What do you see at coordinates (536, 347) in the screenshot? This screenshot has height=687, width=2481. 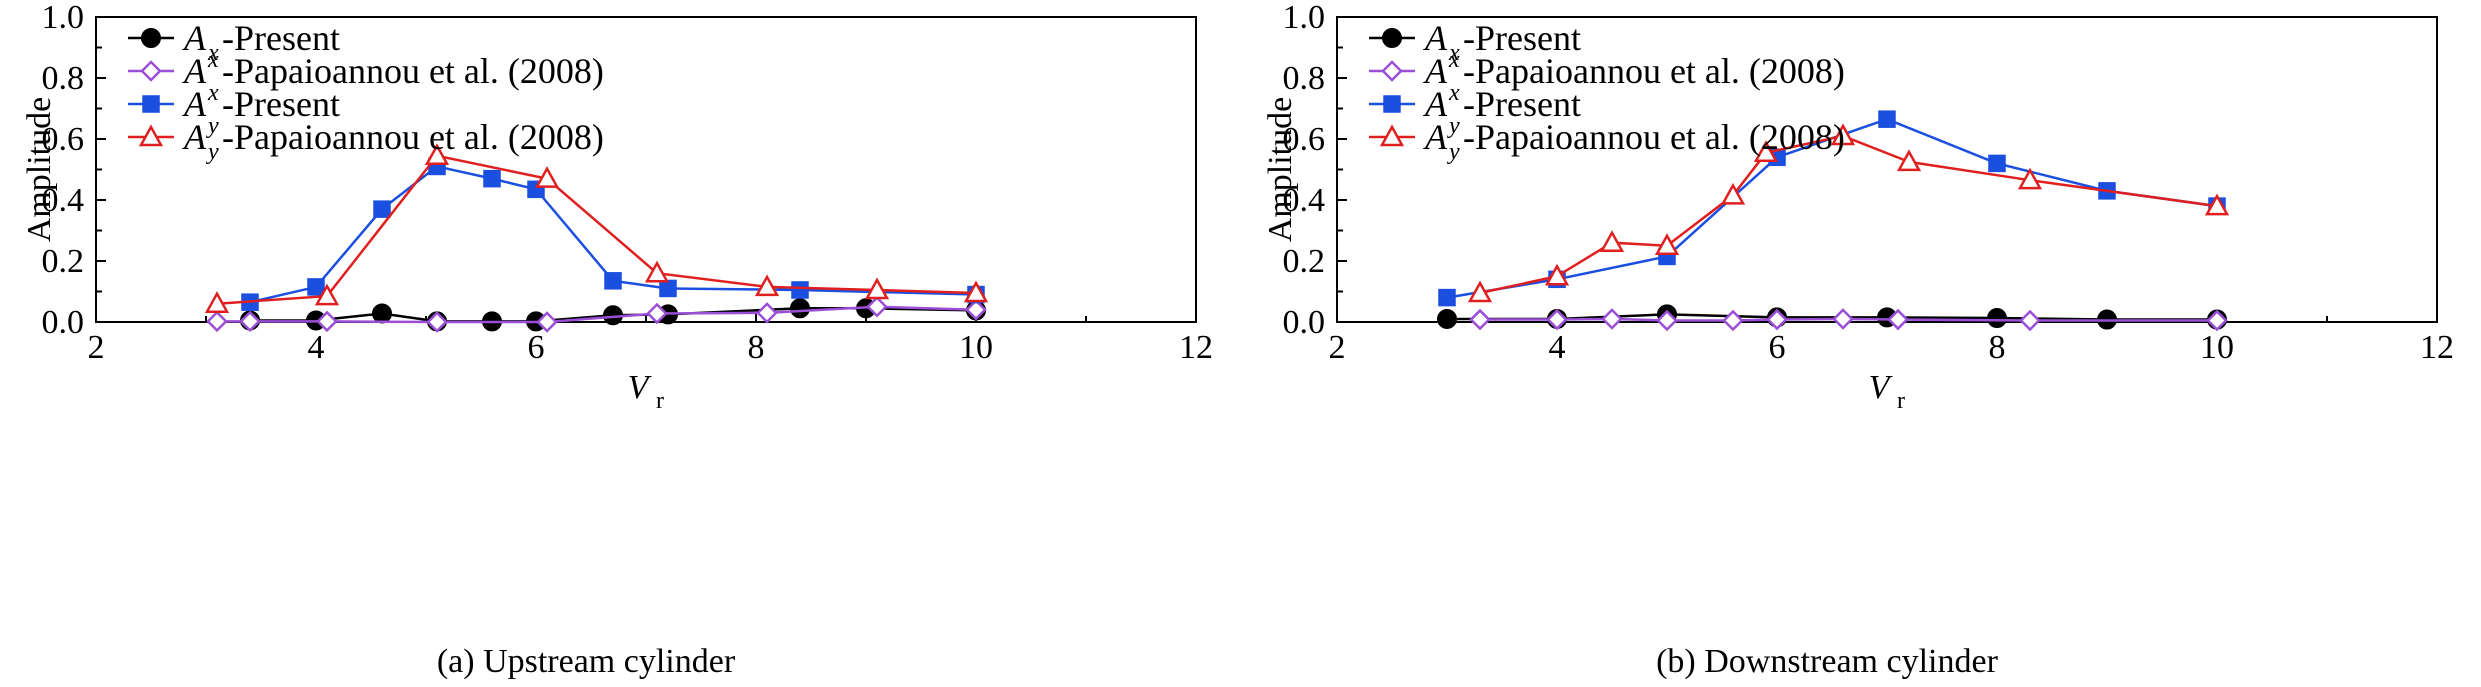 I see `x-tick-label: 6` at bounding box center [536, 347].